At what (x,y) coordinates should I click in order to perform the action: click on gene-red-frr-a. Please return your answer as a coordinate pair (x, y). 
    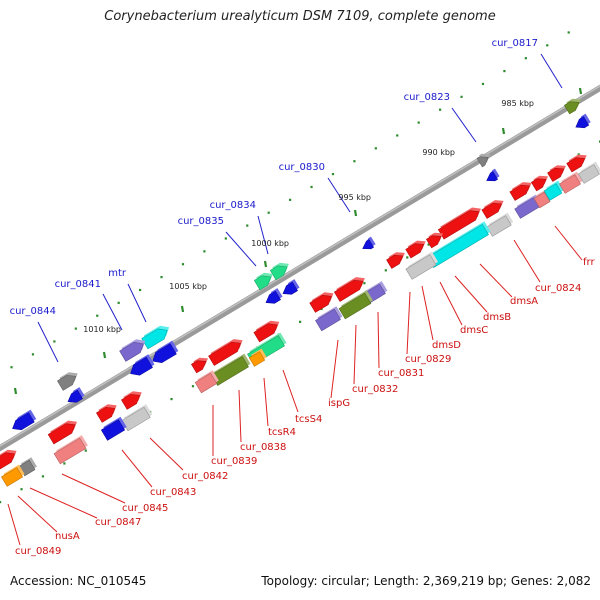
    Looking at the image, I should click on (520, 191).